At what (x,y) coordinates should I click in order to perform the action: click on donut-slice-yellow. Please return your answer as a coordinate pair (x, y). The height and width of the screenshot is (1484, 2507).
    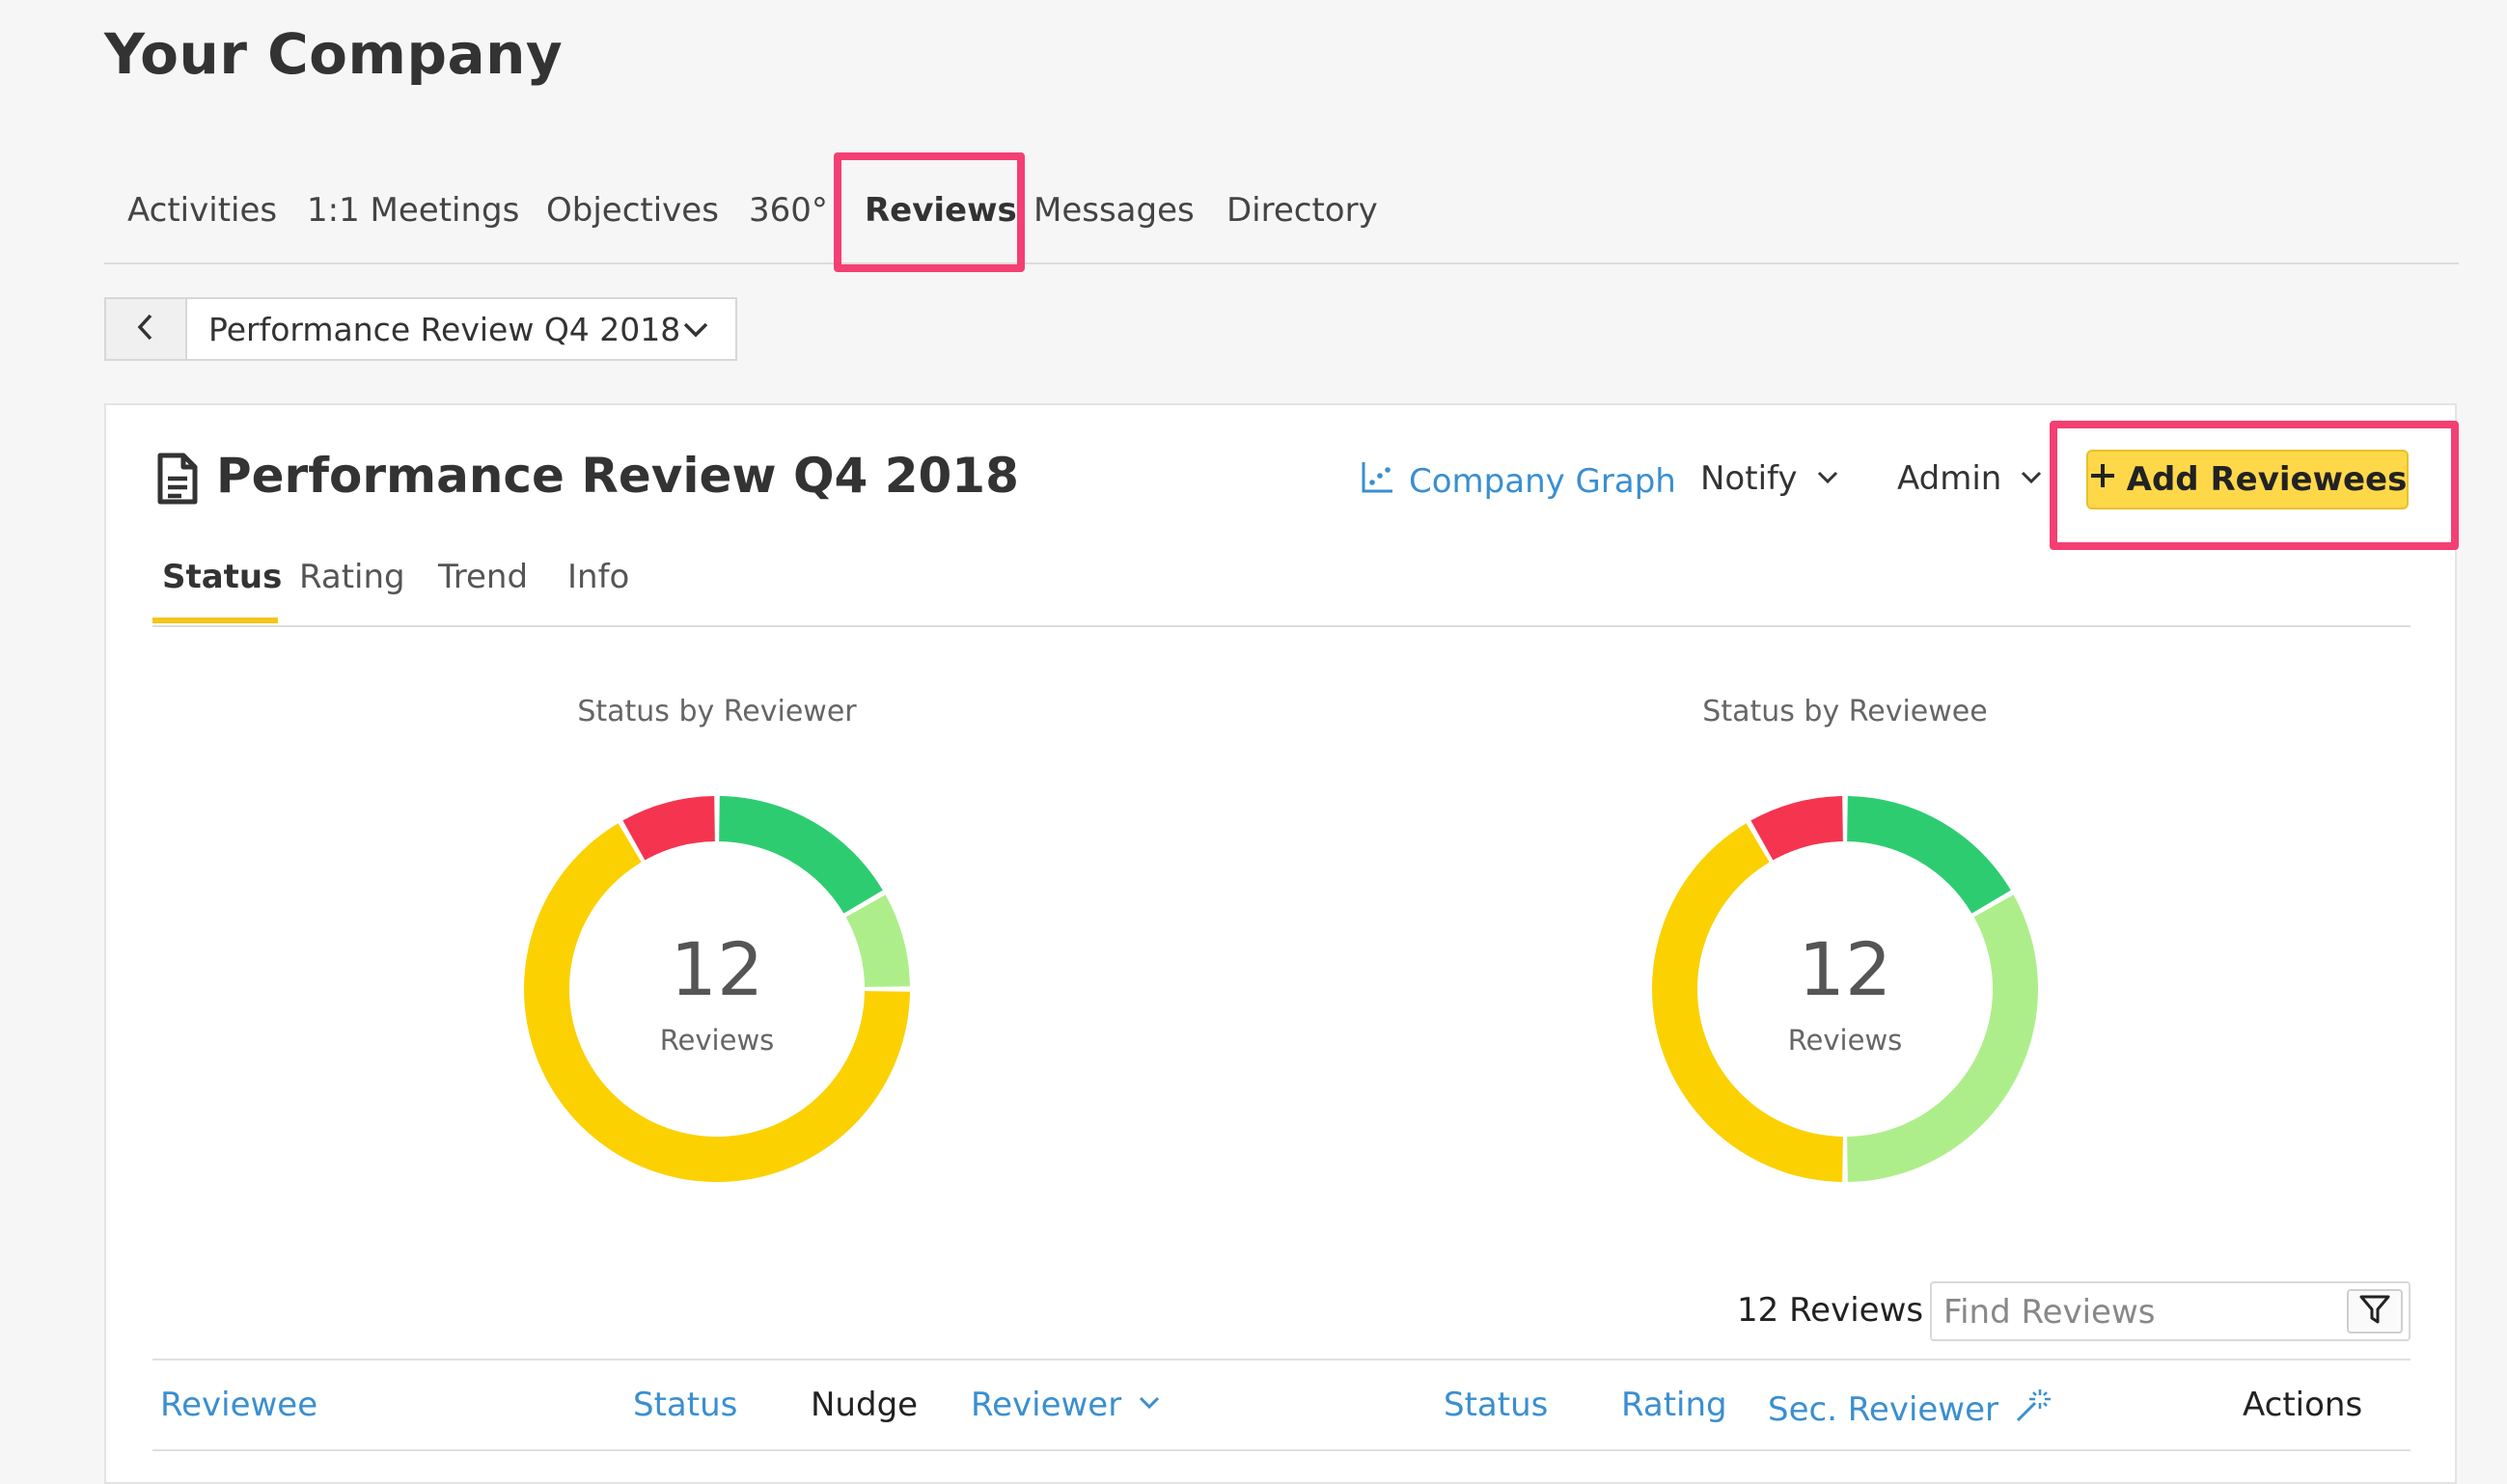
    Looking at the image, I should click on (1747, 1002).